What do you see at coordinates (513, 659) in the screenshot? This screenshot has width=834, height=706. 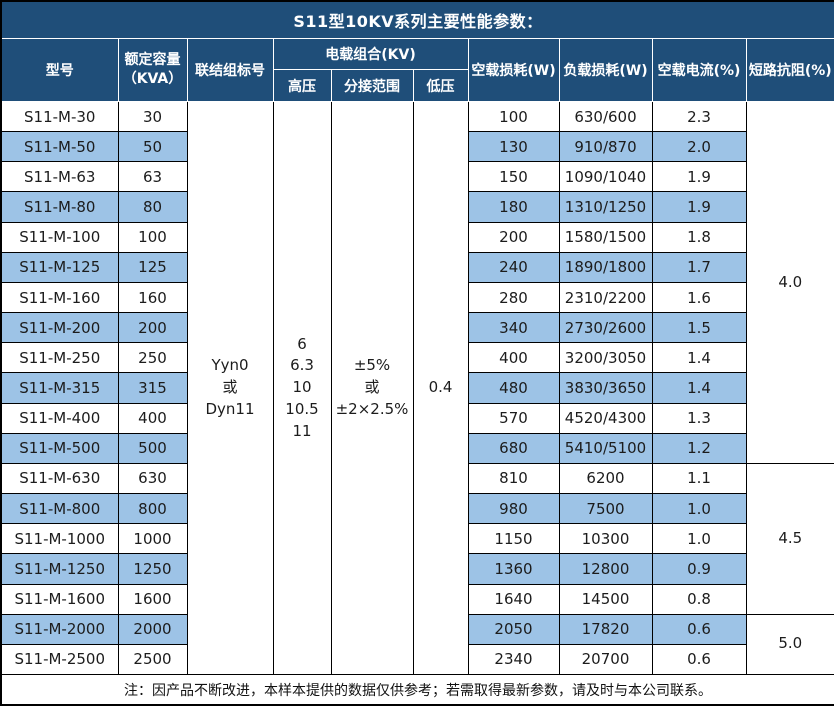 I see `no-load-loss-cell: 2340` at bounding box center [513, 659].